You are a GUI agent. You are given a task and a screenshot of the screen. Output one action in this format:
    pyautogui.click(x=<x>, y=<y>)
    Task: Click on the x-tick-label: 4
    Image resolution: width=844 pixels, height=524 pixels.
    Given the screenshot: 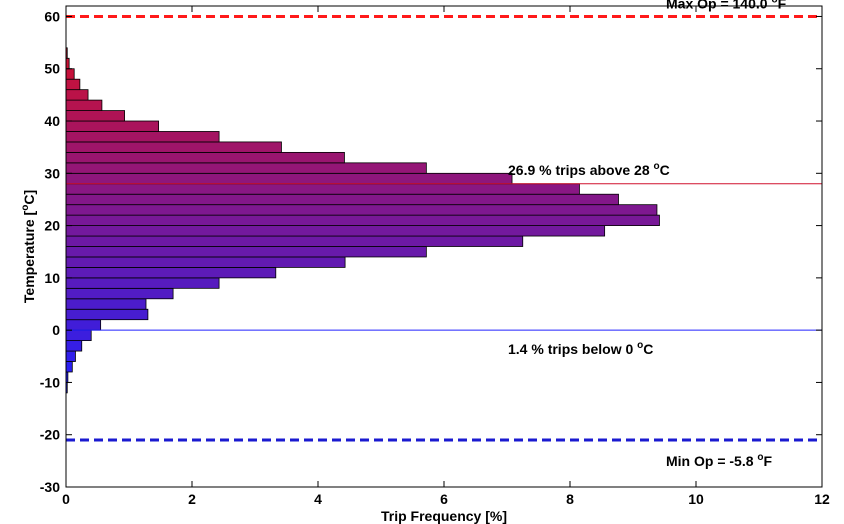 What is the action you would take?
    pyautogui.click(x=318, y=499)
    